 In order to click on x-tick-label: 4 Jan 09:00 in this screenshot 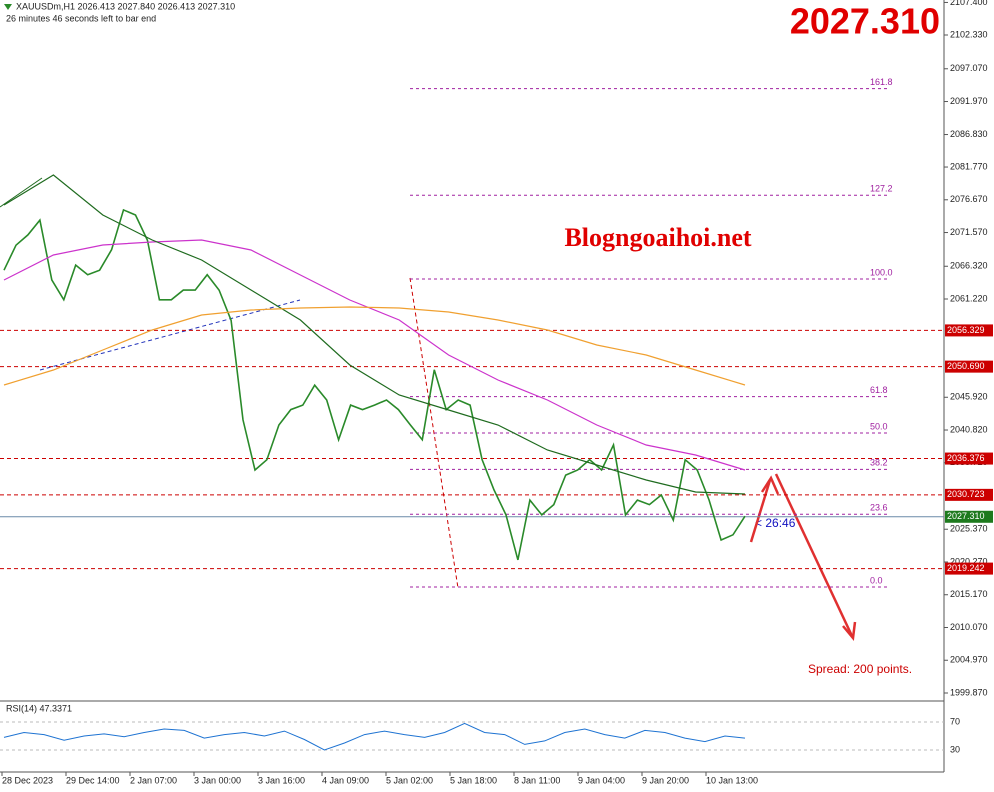, I will do `click(345, 780)`.